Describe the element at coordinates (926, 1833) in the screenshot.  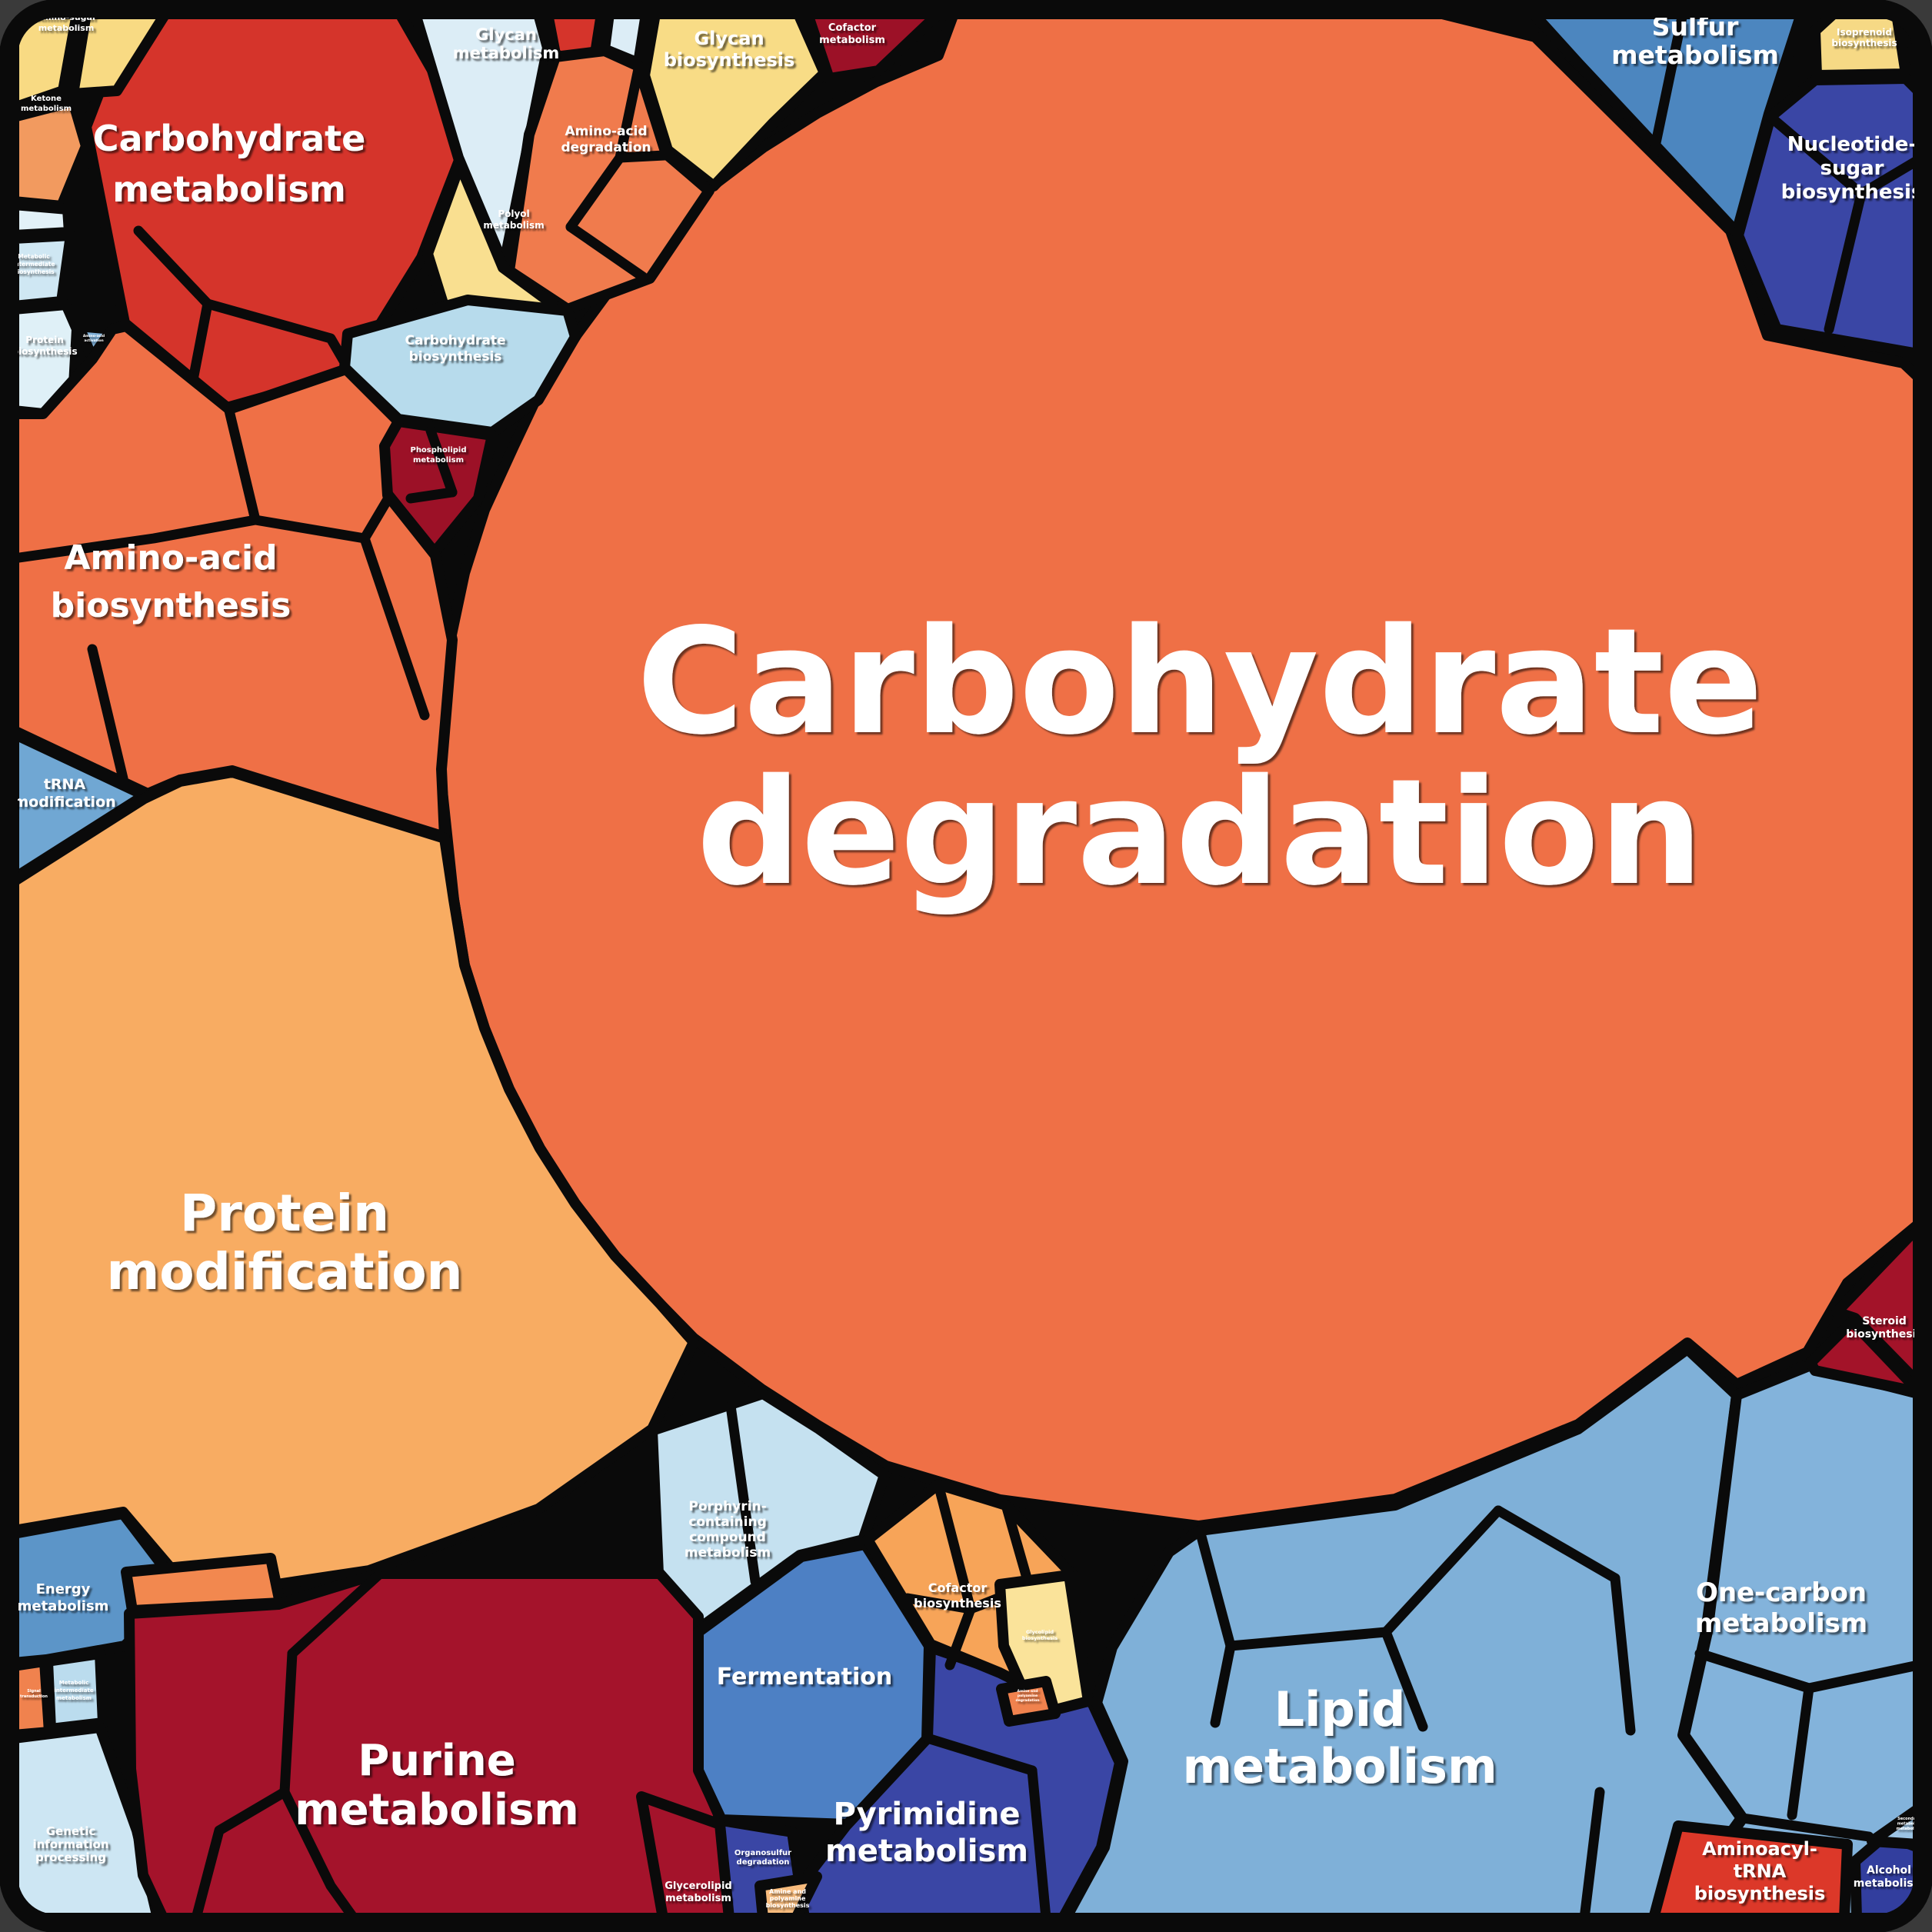
I see `cell-pyrimidine-metabolism-label: Pyrimidine metabolism` at that location.